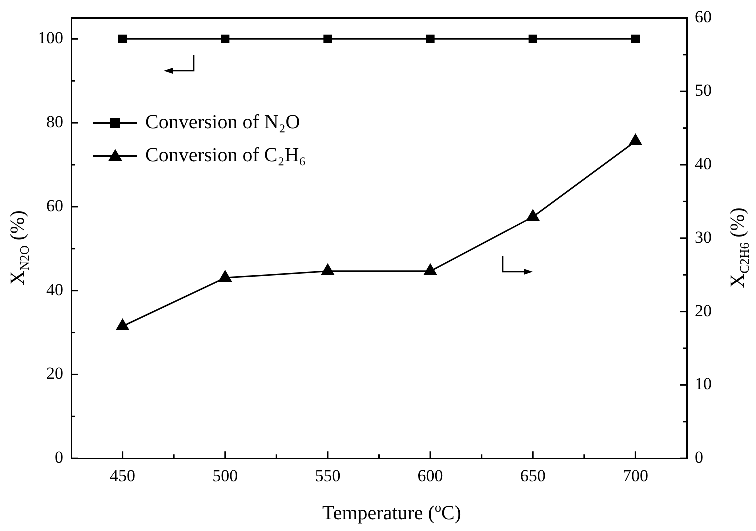 Image resolution: width=756 pixels, height=531 pixels. Describe the element at coordinates (699, 458) in the screenshot. I see `y2-tick-label: 0` at that location.